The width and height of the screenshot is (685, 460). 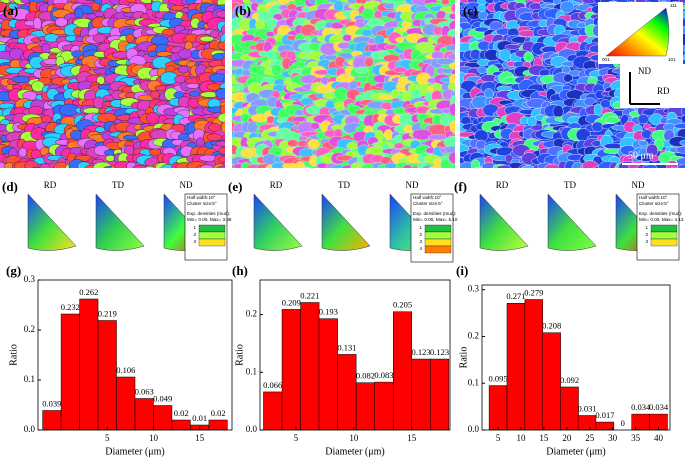 I want to click on legend-text: Half width:10°, so click(x=653, y=197).